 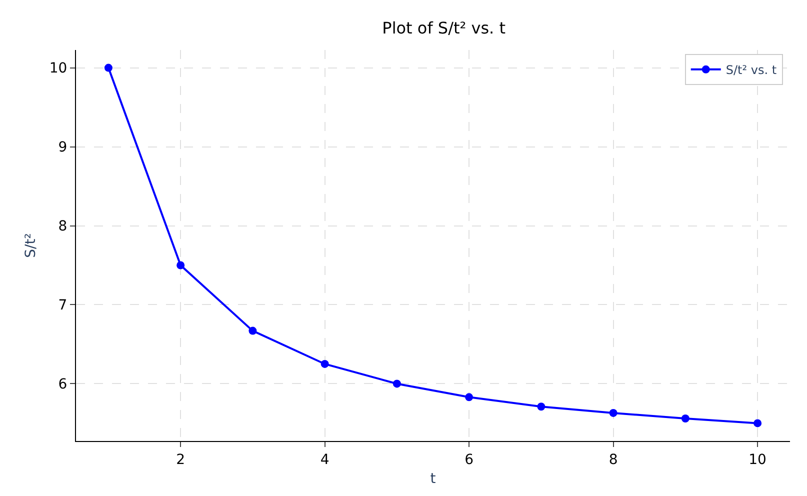 I want to click on y-tick-label: 7, so click(x=63, y=306).